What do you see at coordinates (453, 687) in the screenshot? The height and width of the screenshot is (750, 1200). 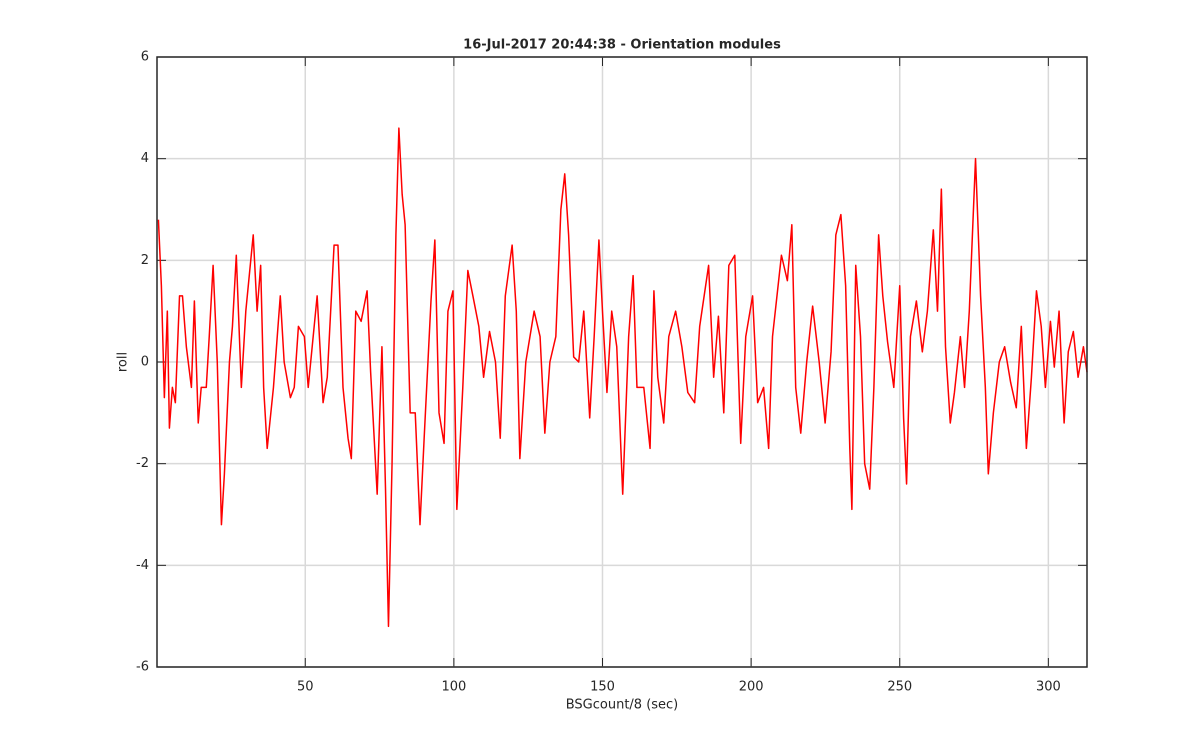 I see `x-tick-label: 100` at bounding box center [453, 687].